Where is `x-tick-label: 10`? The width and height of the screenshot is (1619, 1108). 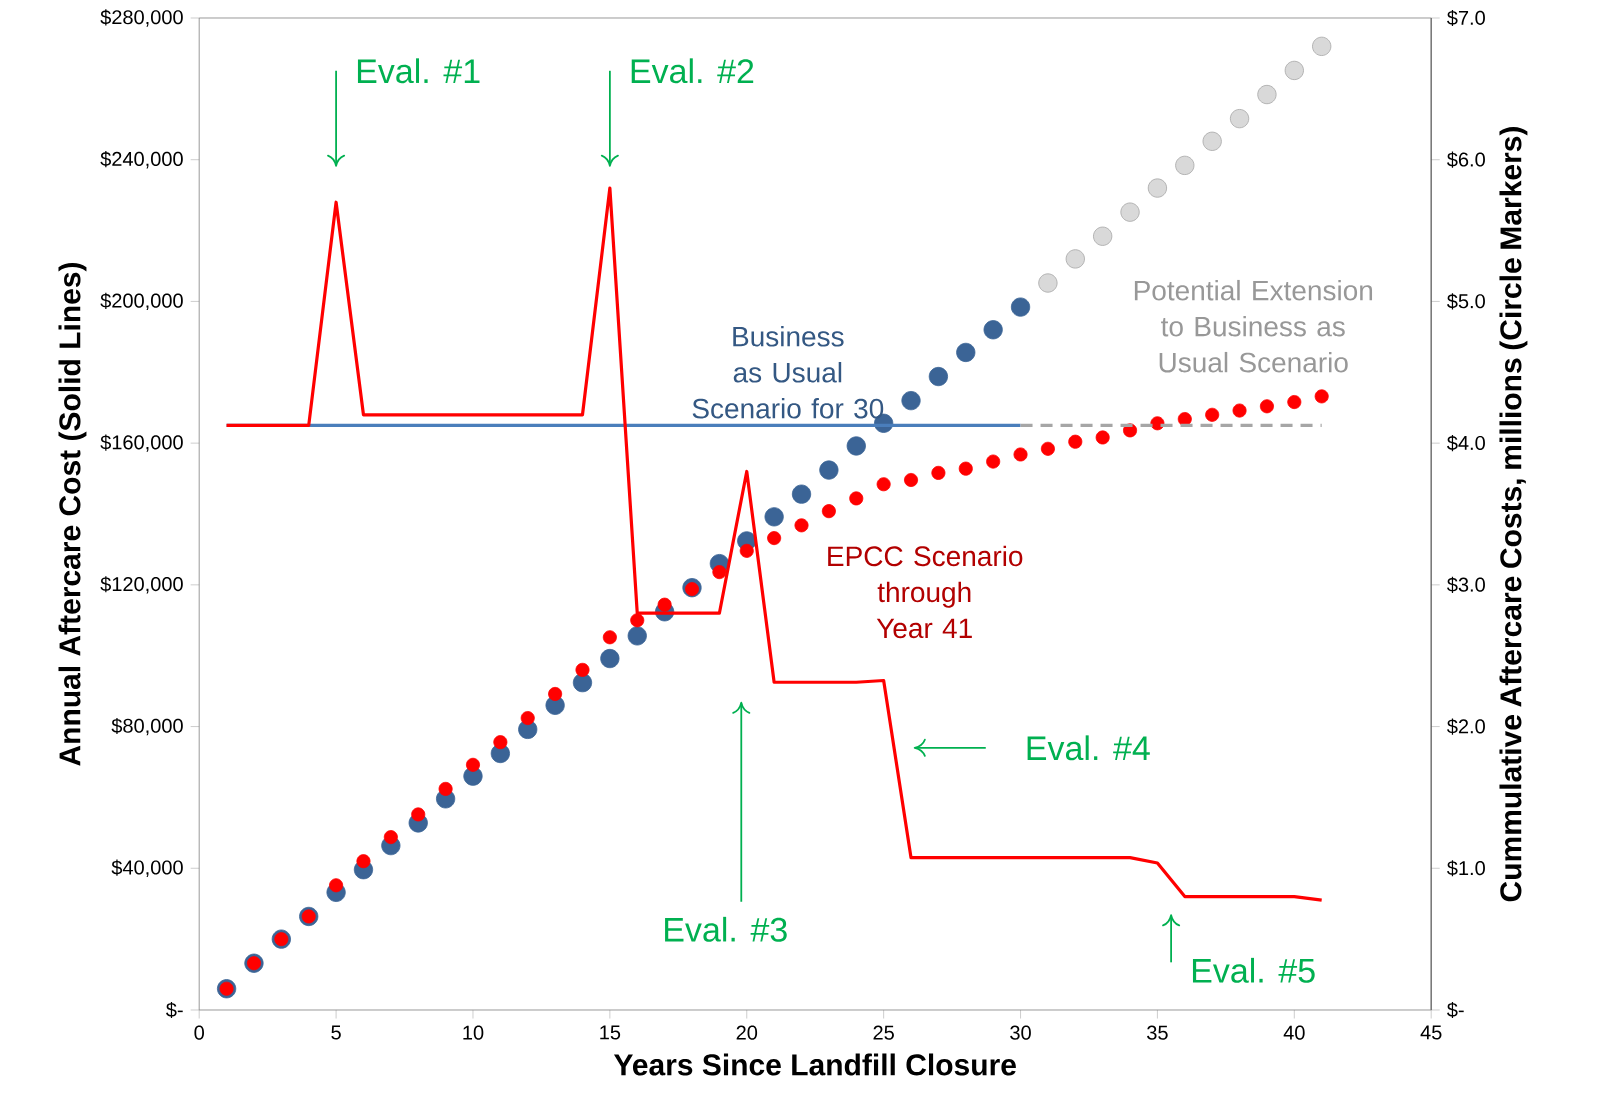 x-tick-label: 10 is located at coordinates (473, 1032).